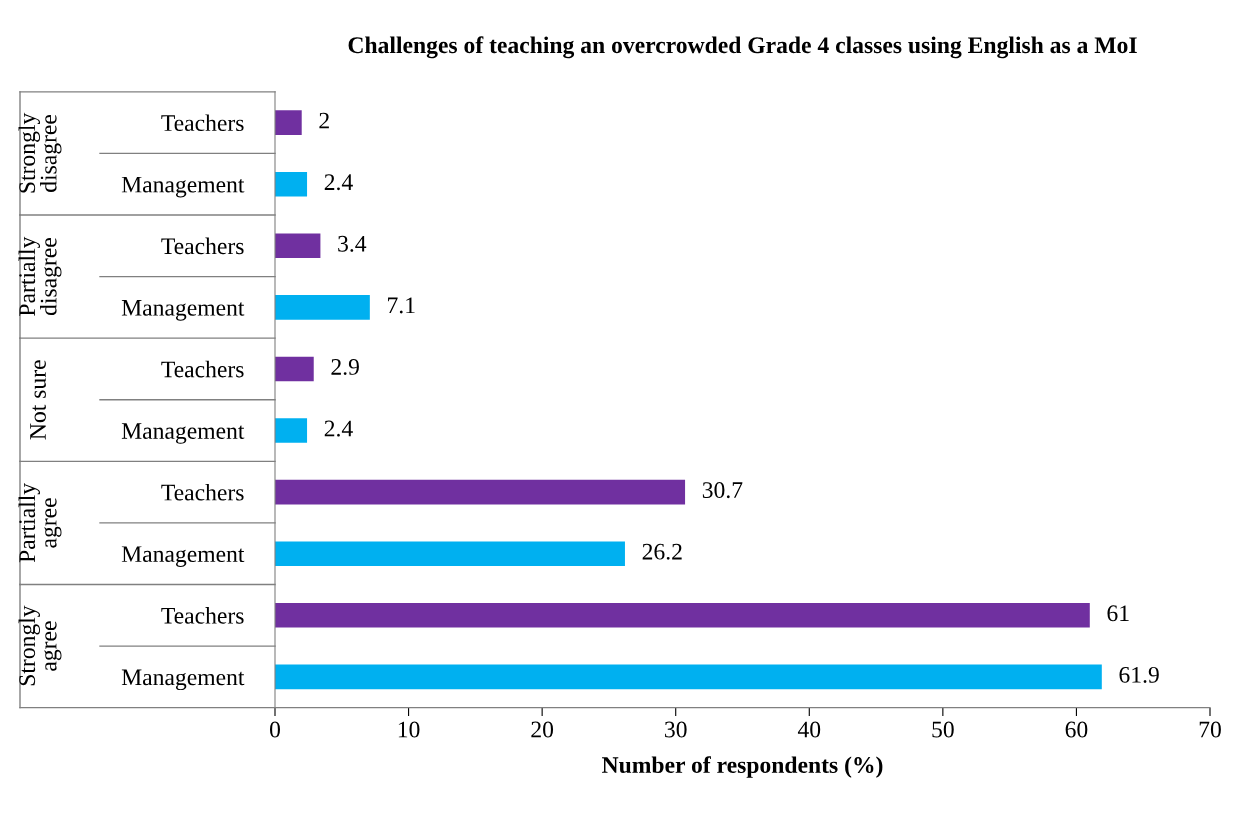  What do you see at coordinates (40, 645) in the screenshot?
I see `text: Strongly agree` at bounding box center [40, 645].